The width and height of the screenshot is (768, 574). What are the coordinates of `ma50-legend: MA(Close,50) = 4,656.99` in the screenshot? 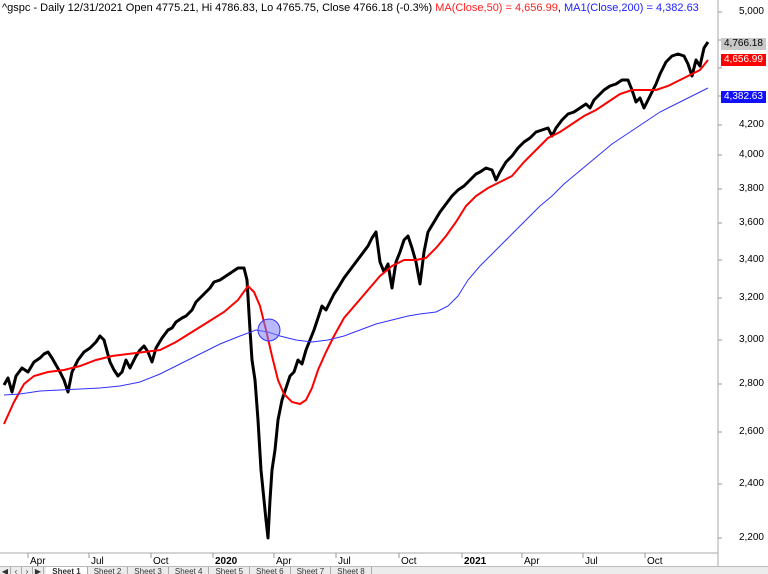 It's located at (496, 8).